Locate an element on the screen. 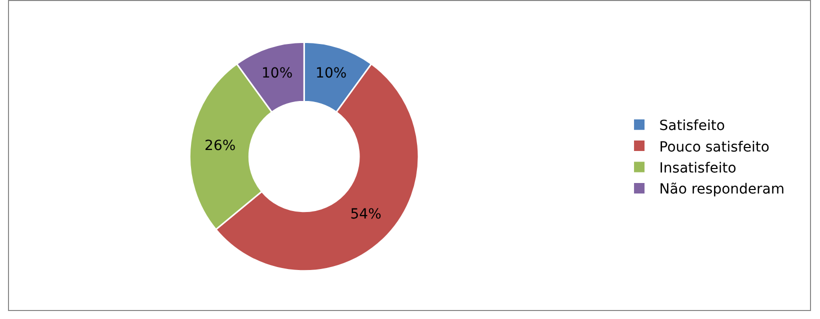 This screenshot has height=319, width=820. data-label: 54% is located at coordinates (366, 214).